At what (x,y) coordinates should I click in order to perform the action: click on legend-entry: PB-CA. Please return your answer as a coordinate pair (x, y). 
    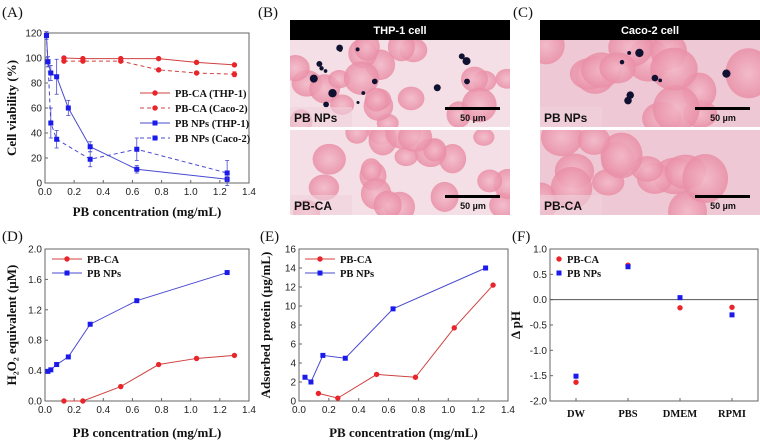
    Looking at the image, I should click on (577, 260).